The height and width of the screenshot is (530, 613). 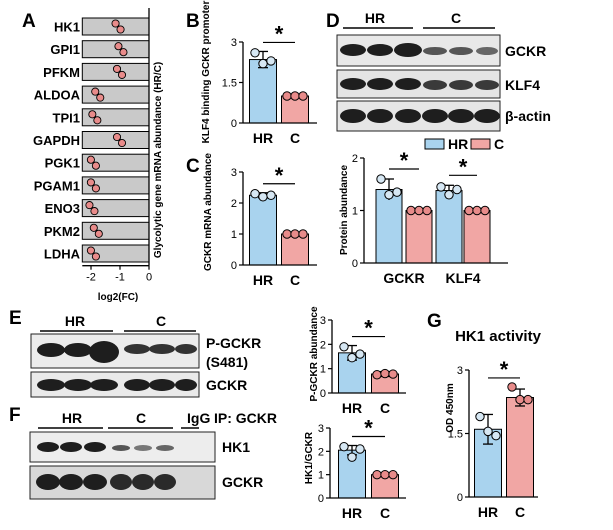 What do you see at coordinates (62, 254) in the screenshot?
I see `gene-label: LDHA` at bounding box center [62, 254].